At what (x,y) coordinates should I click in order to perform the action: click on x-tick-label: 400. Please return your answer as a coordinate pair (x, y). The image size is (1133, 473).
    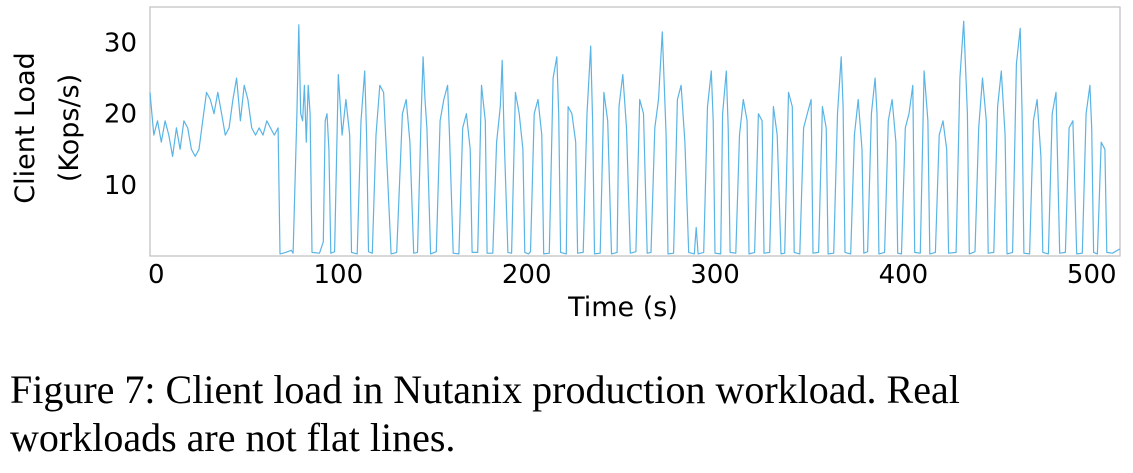
    Looking at the image, I should click on (904, 275).